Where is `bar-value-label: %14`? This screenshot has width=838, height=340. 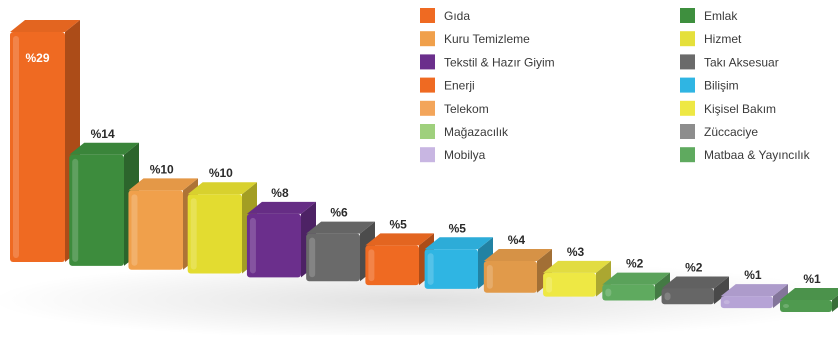
bar-value-label: %14 is located at coordinates (103, 134).